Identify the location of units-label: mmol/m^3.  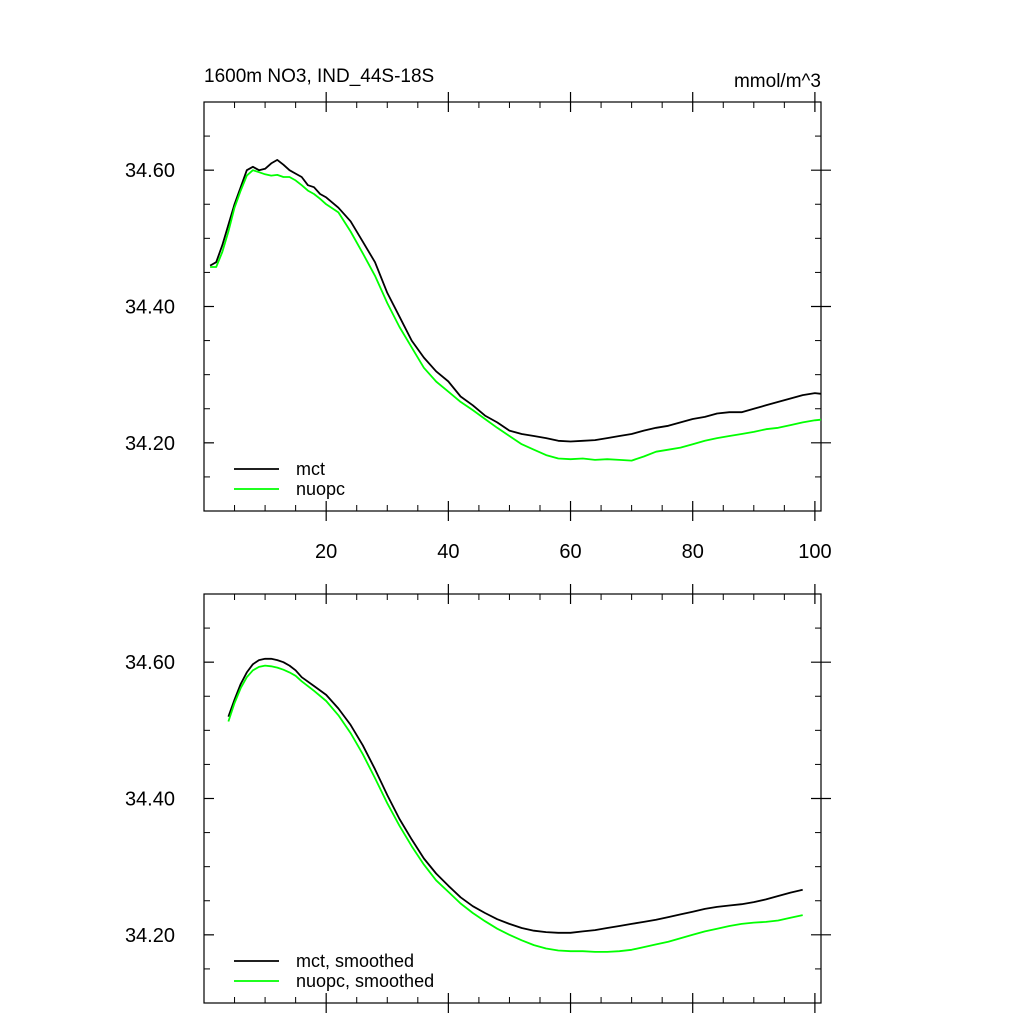
(777, 81).